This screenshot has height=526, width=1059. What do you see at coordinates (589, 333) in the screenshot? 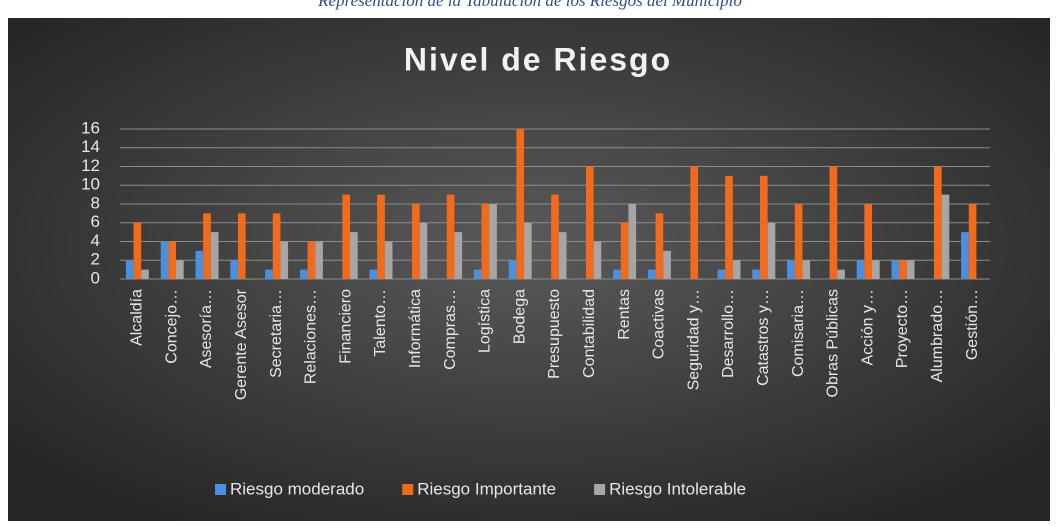
I see `x-tick-label: Contabilidad` at bounding box center [589, 333].